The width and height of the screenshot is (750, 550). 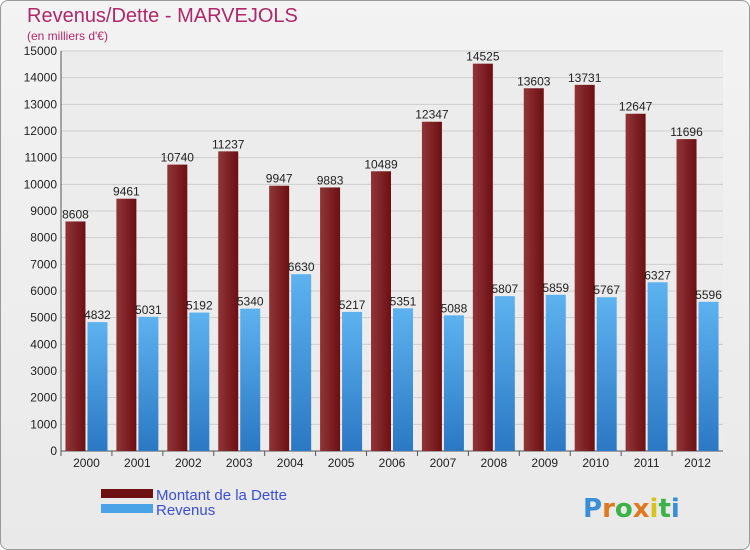 I want to click on y-tick-label: 12000, so click(x=41, y=131).